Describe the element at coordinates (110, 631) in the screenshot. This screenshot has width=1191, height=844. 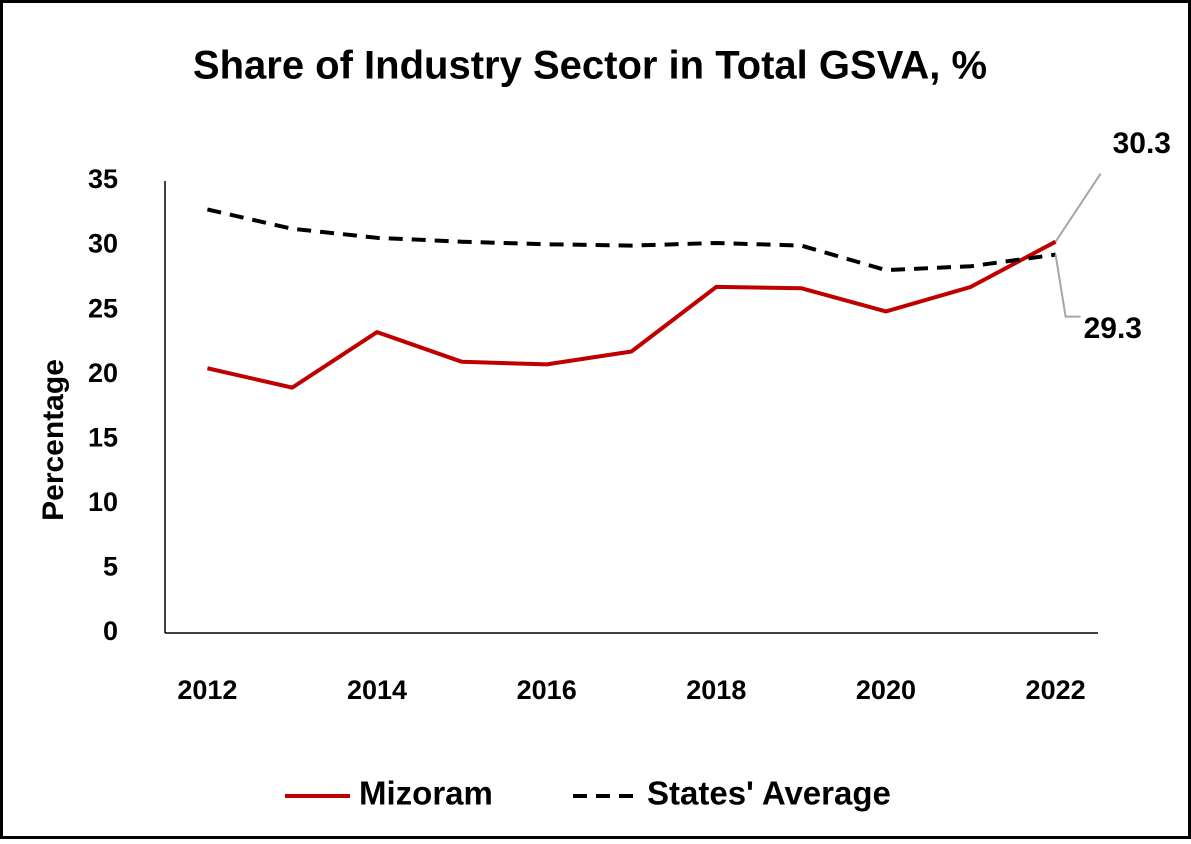
I see `y-tick-label: 0` at that location.